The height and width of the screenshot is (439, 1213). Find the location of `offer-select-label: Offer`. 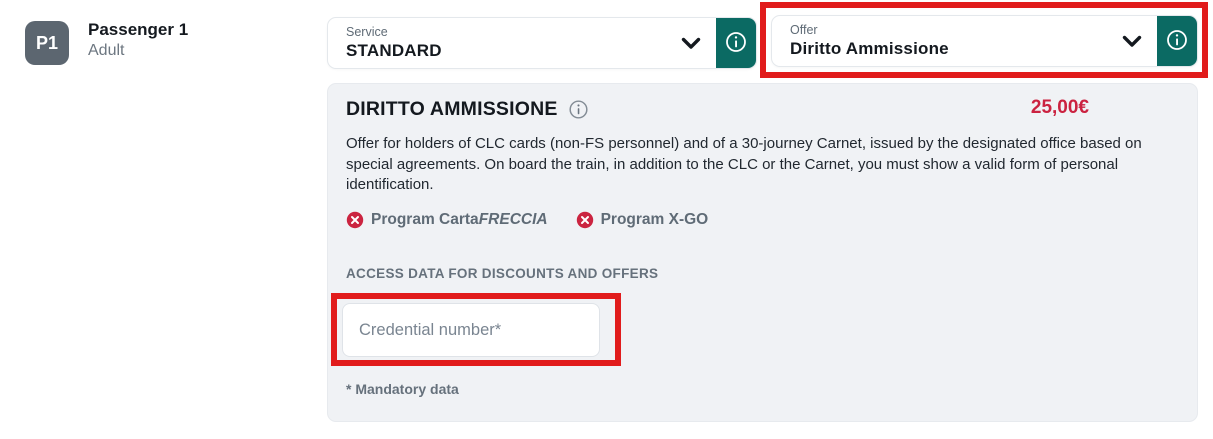

offer-select-label: Offer is located at coordinates (804, 30).